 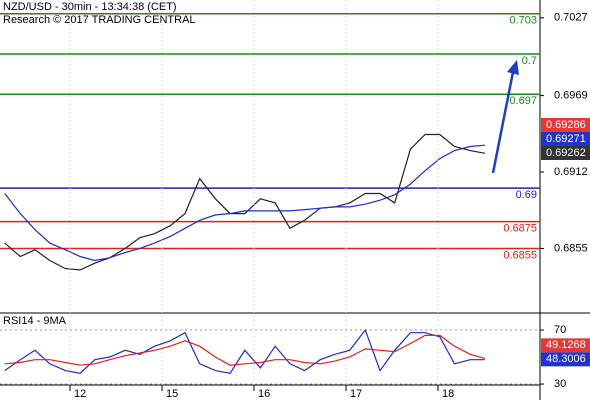 I want to click on projection-arrowhead, so click(x=513, y=67).